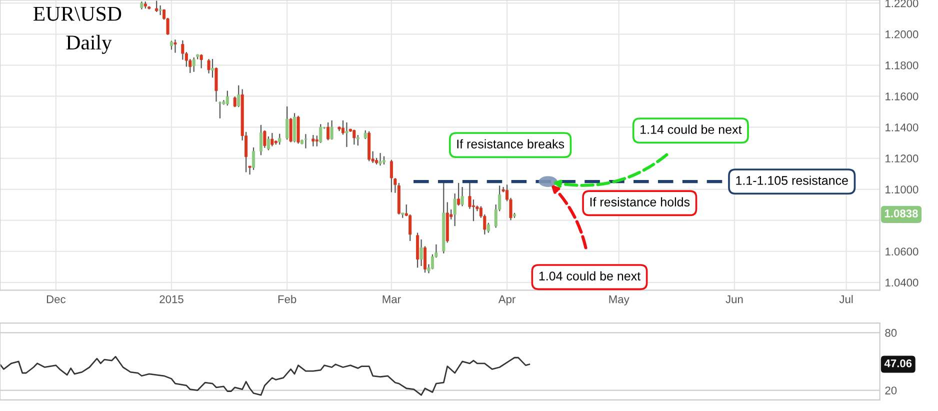  I want to click on x-tick-label: Dec, so click(56, 299).